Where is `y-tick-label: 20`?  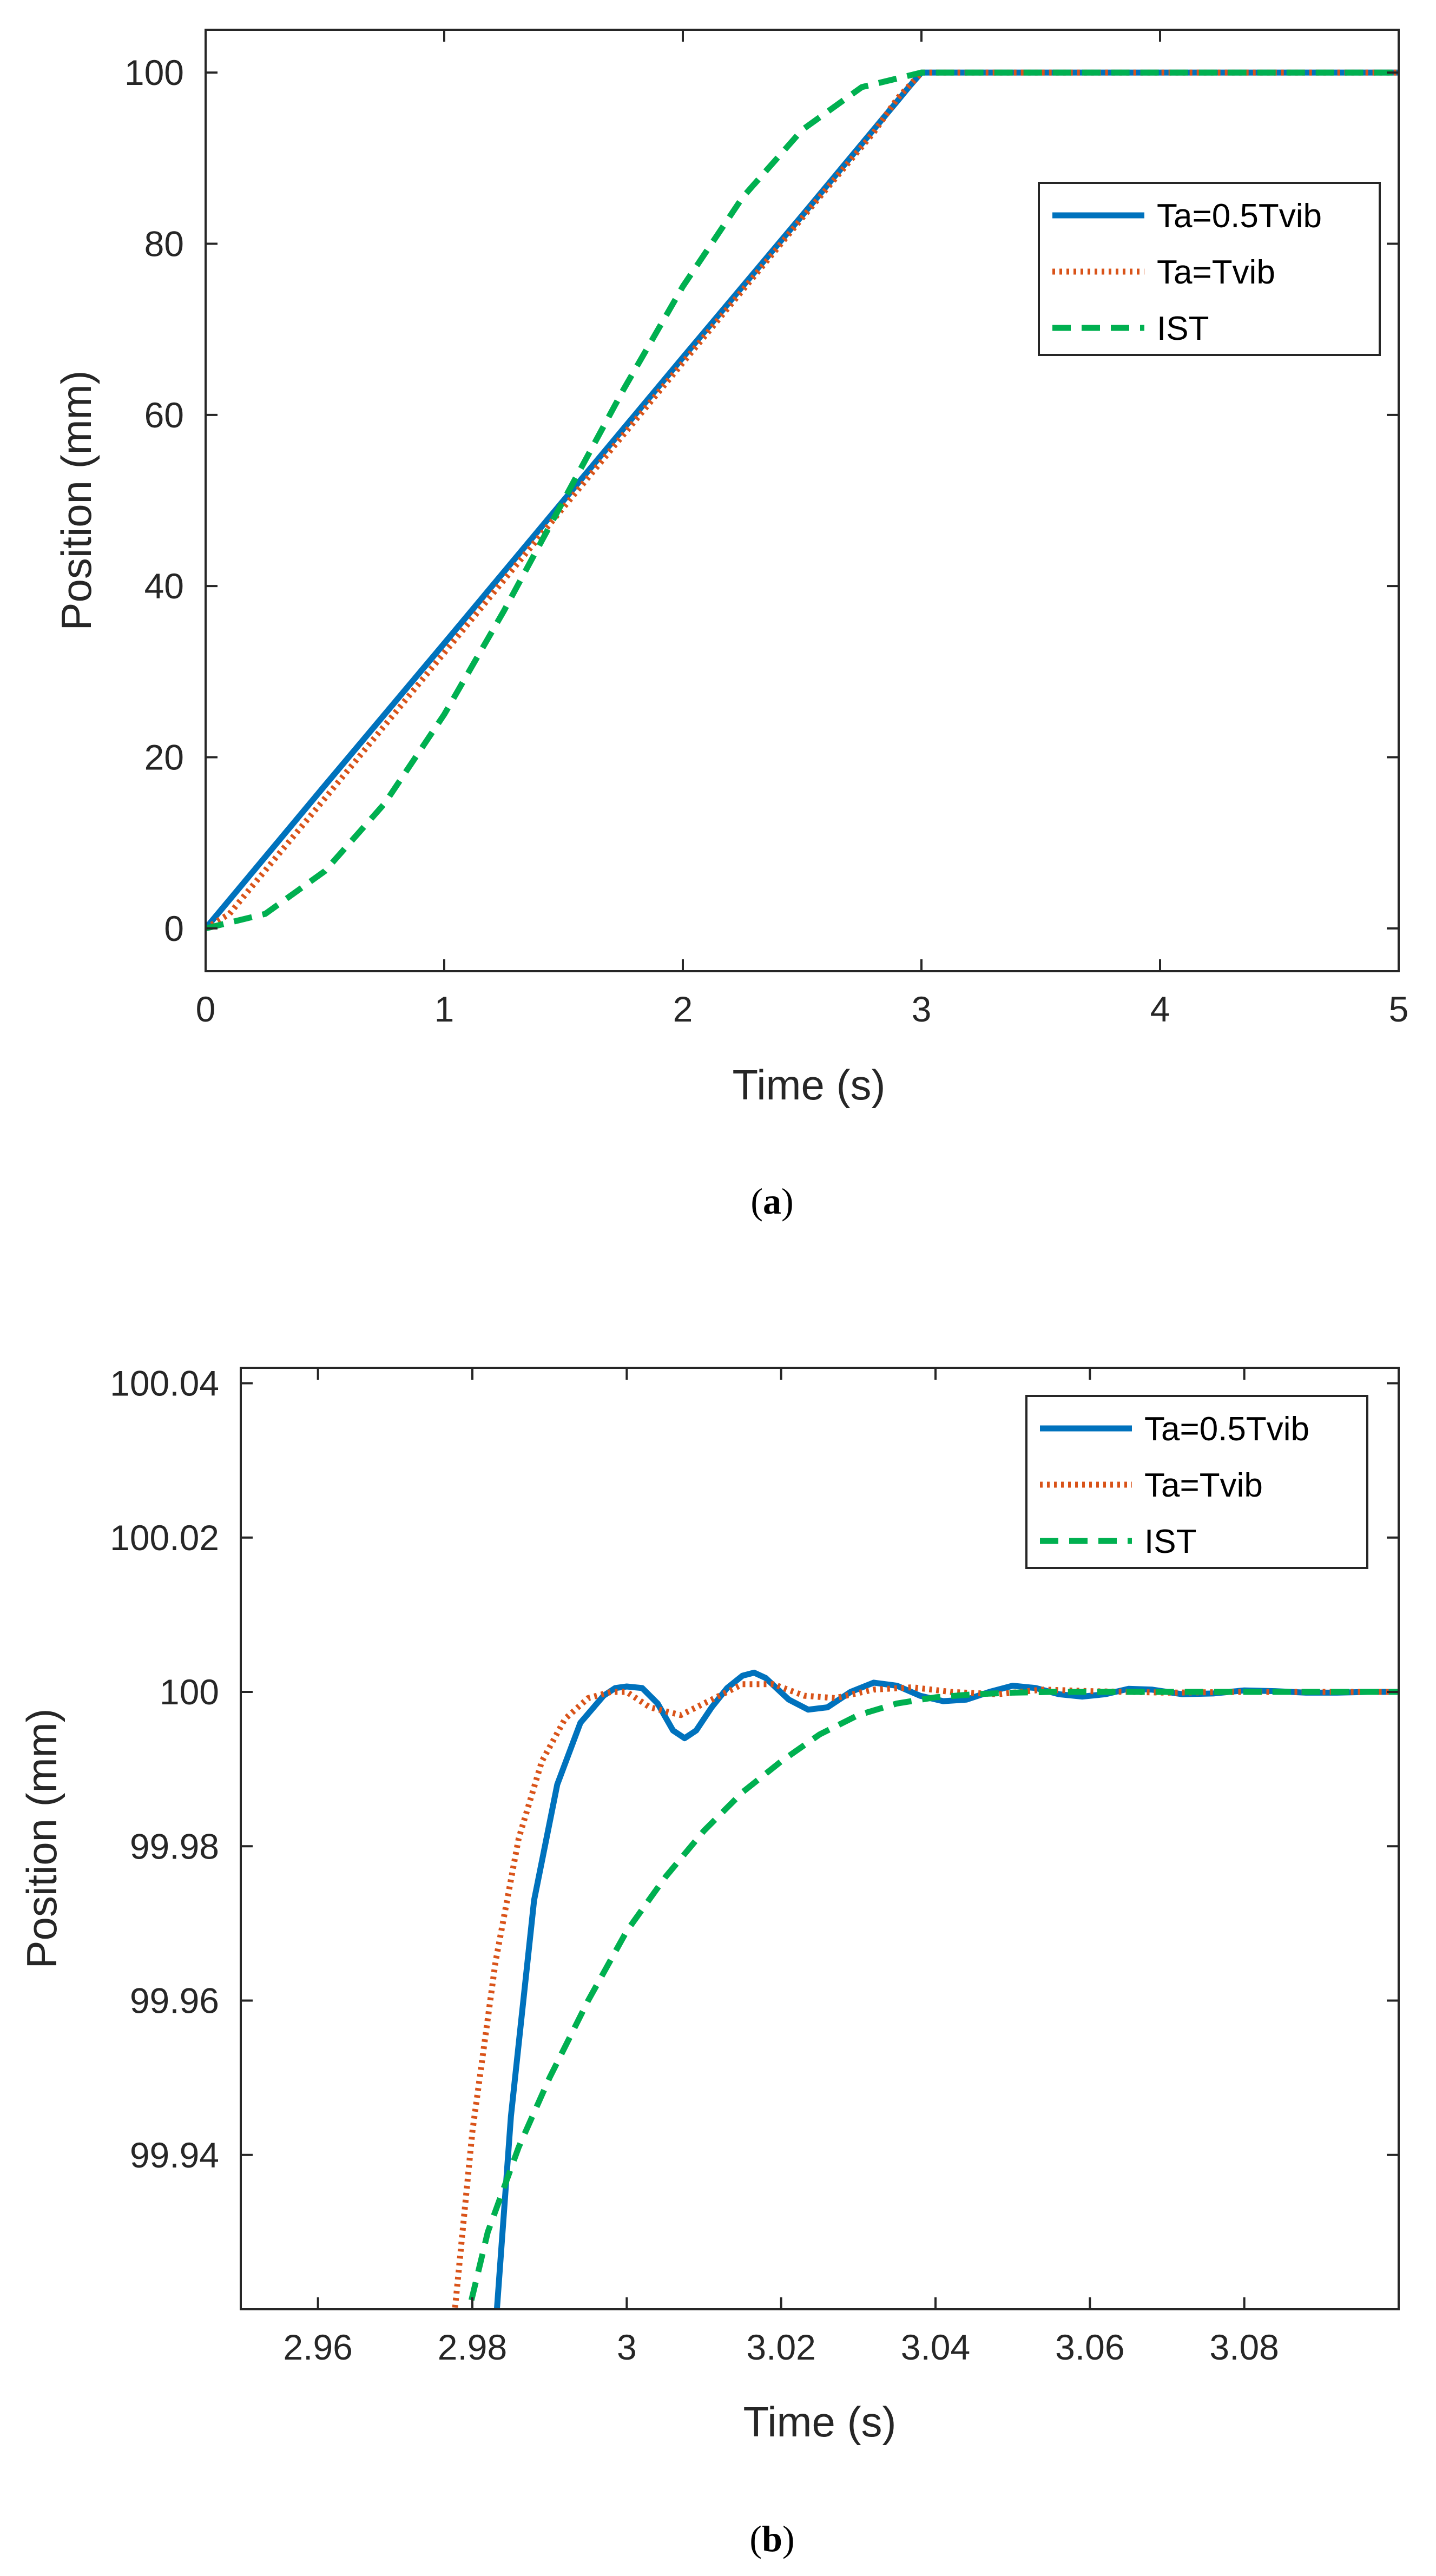 y-tick-label: 20 is located at coordinates (164, 757).